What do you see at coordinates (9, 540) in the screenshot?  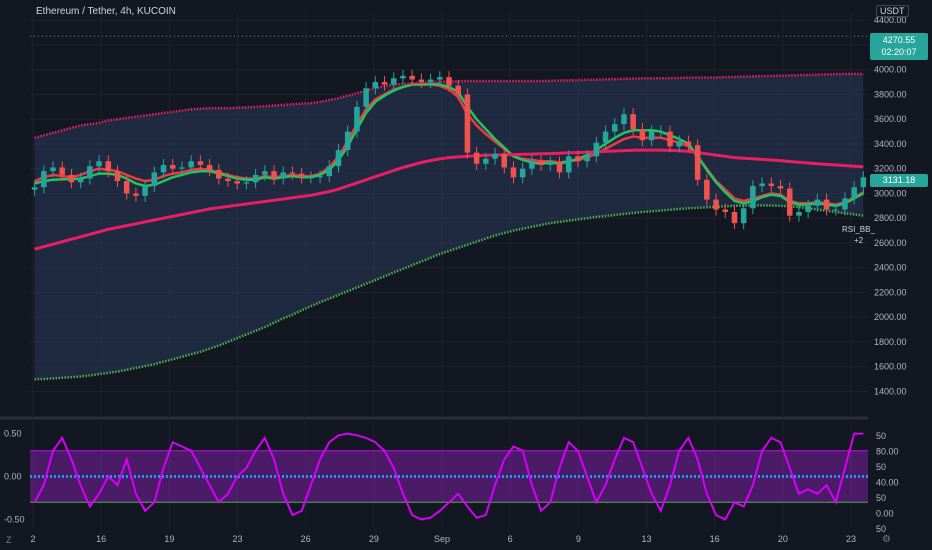 I see `corner-label: Z` at bounding box center [9, 540].